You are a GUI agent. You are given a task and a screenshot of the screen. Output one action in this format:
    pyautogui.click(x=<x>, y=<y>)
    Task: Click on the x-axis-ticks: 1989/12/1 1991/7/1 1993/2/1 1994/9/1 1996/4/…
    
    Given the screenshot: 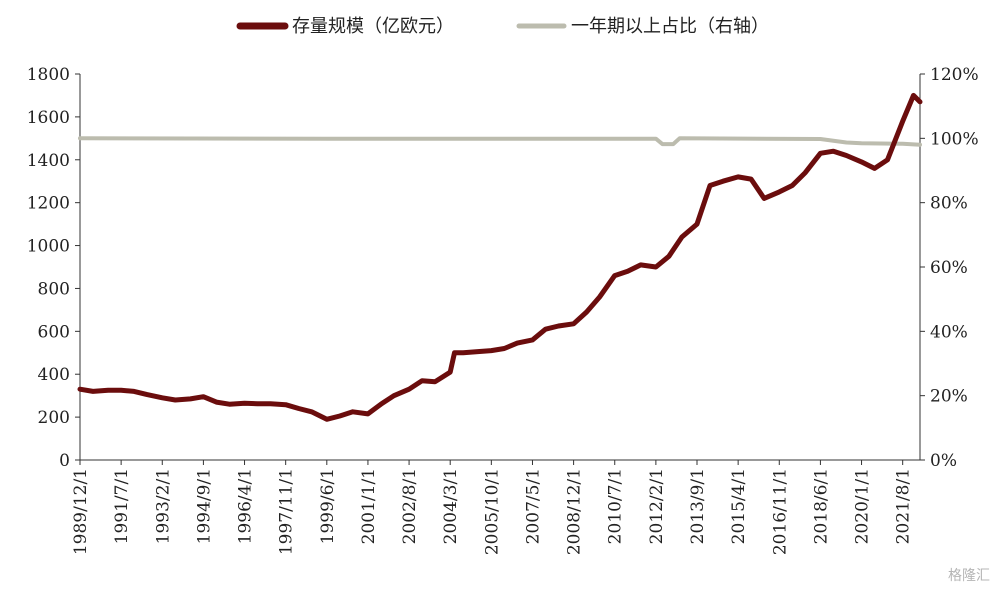 What is the action you would take?
    pyautogui.click(x=492, y=507)
    